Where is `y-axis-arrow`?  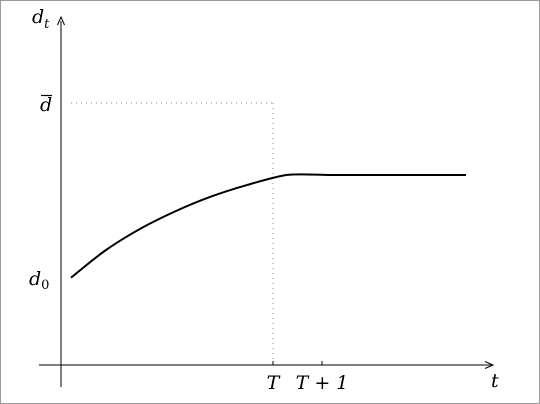
y-axis-arrow is located at coordinates (61, 20).